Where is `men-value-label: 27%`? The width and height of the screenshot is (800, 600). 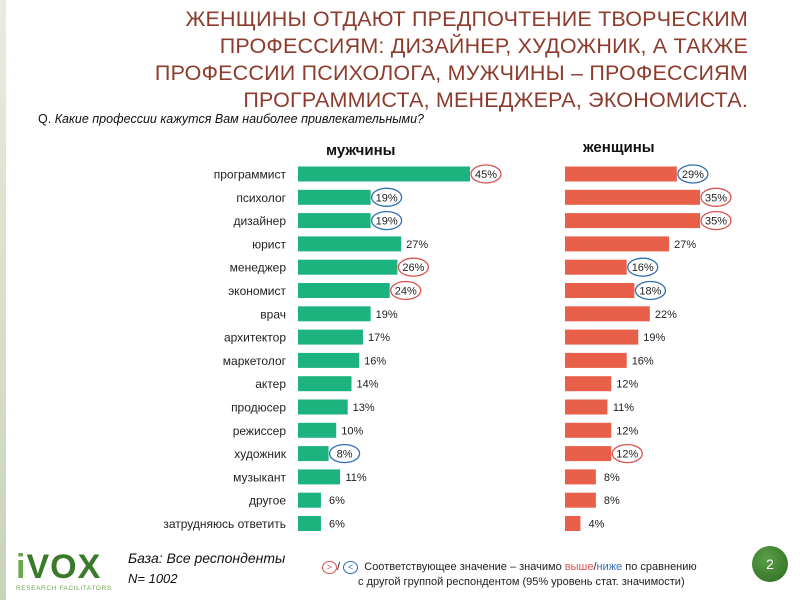
men-value-label: 27% is located at coordinates (417, 245).